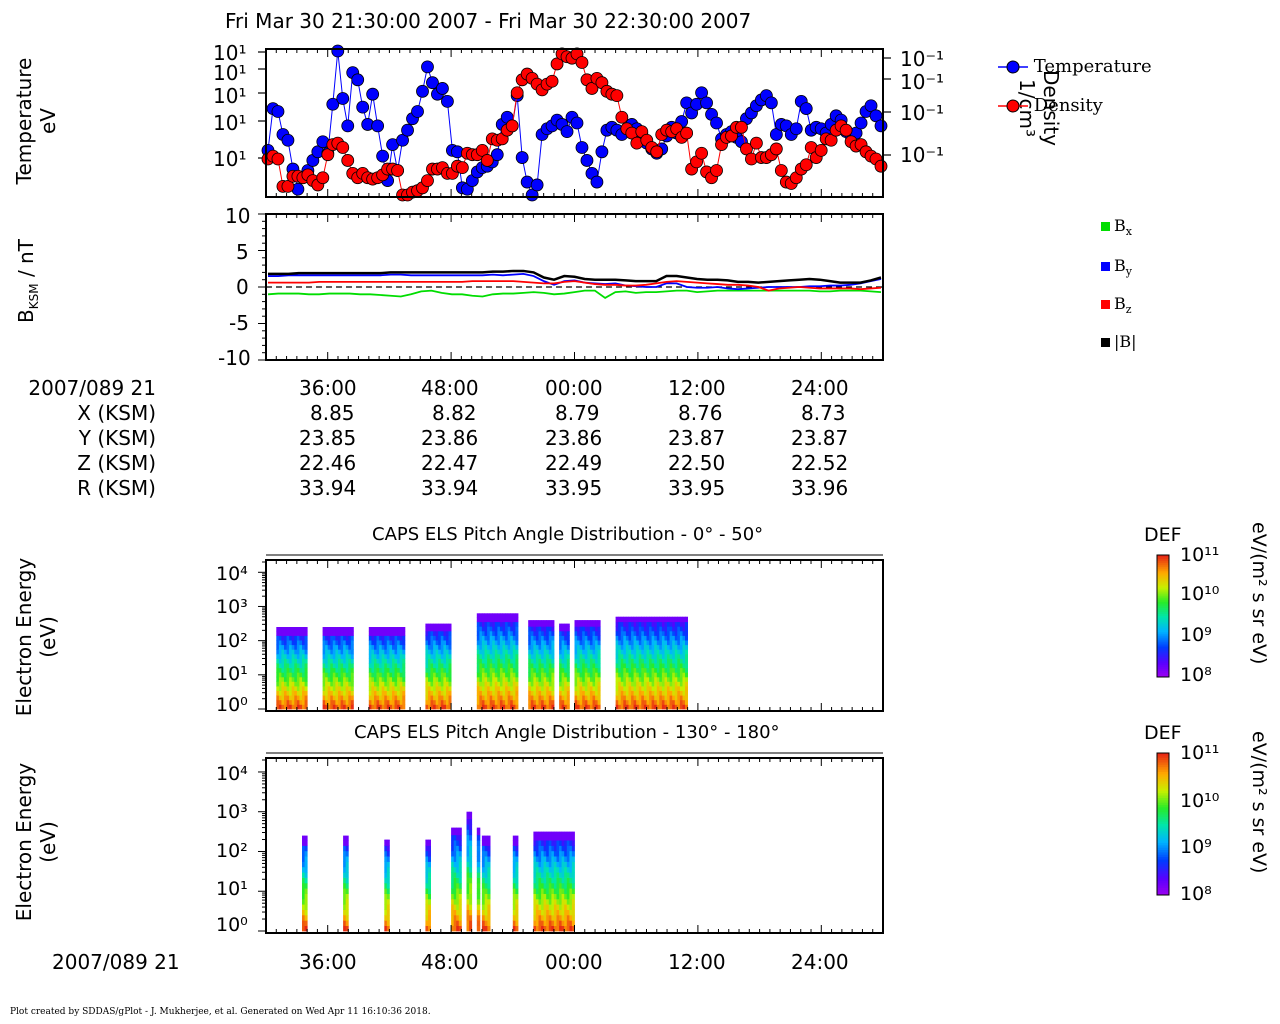  I want to click on spec2-tick-2: 10², so click(232, 851).